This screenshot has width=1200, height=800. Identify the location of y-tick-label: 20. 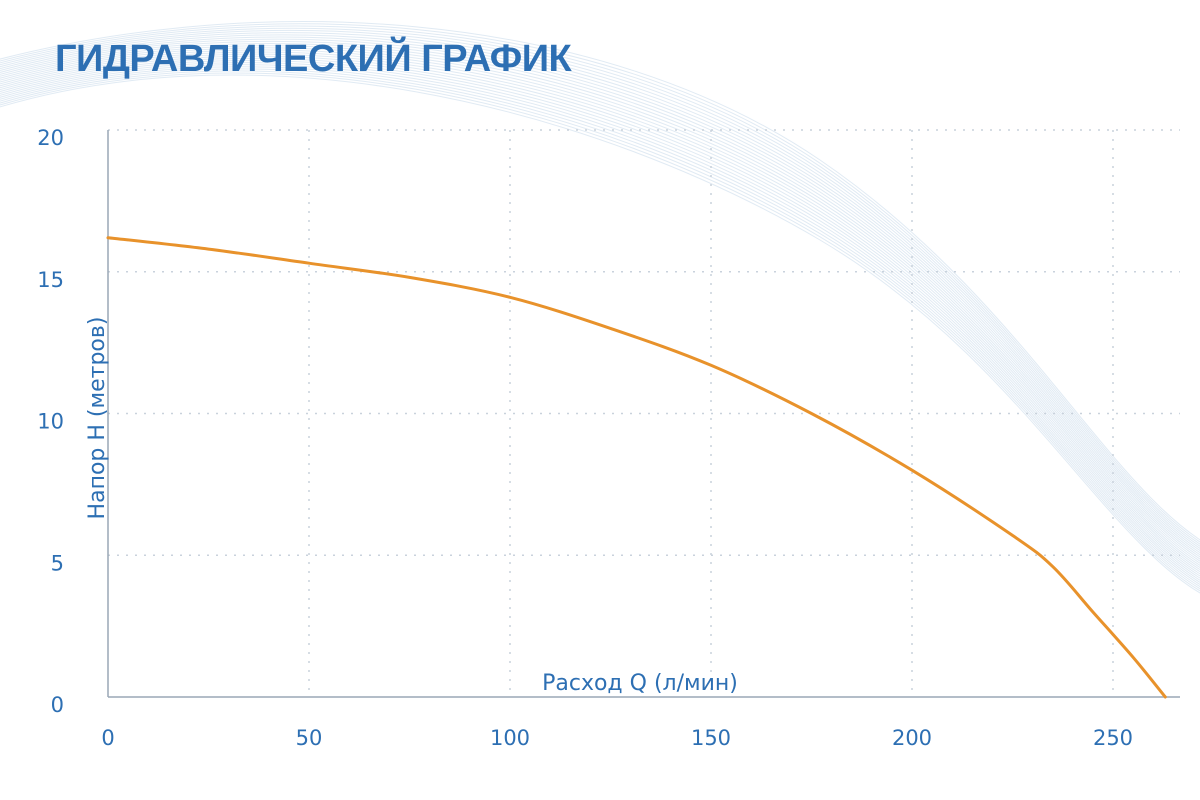
(50, 138).